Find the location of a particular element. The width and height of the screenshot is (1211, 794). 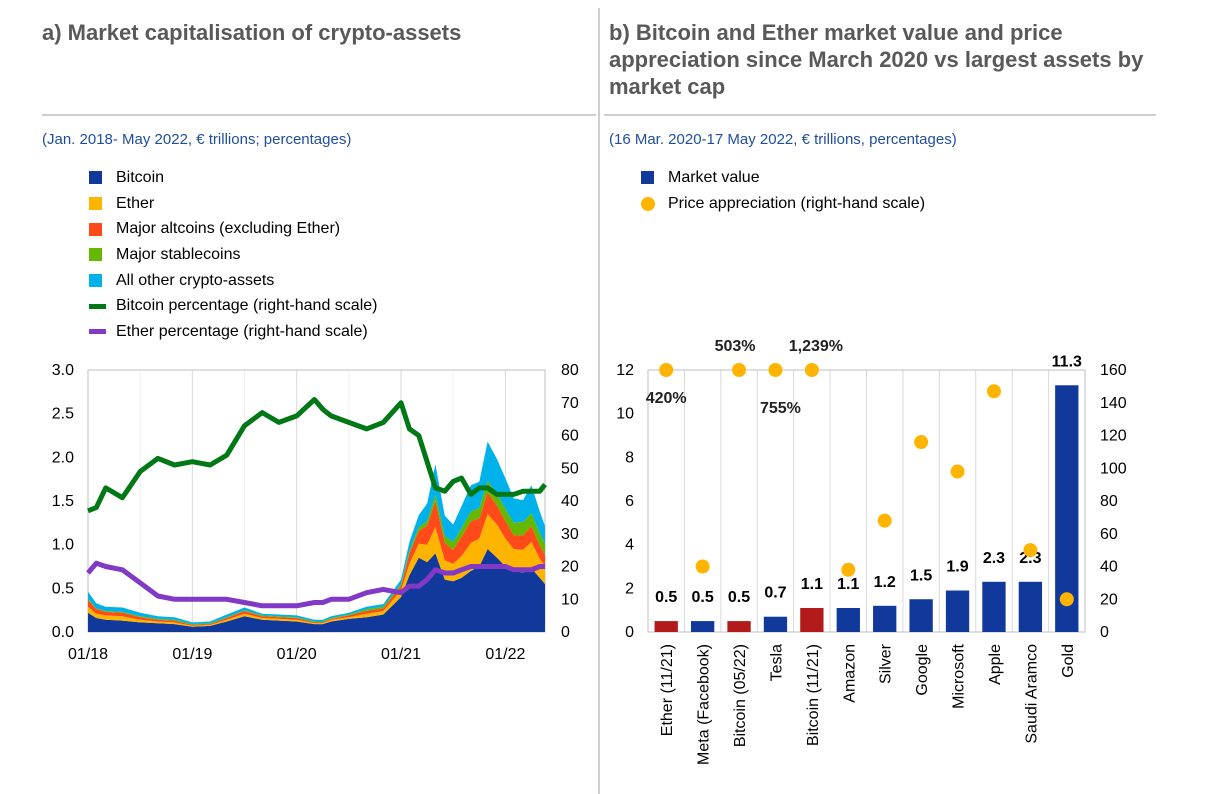

chart-b-bar-value-label: 0.7 is located at coordinates (775, 593).